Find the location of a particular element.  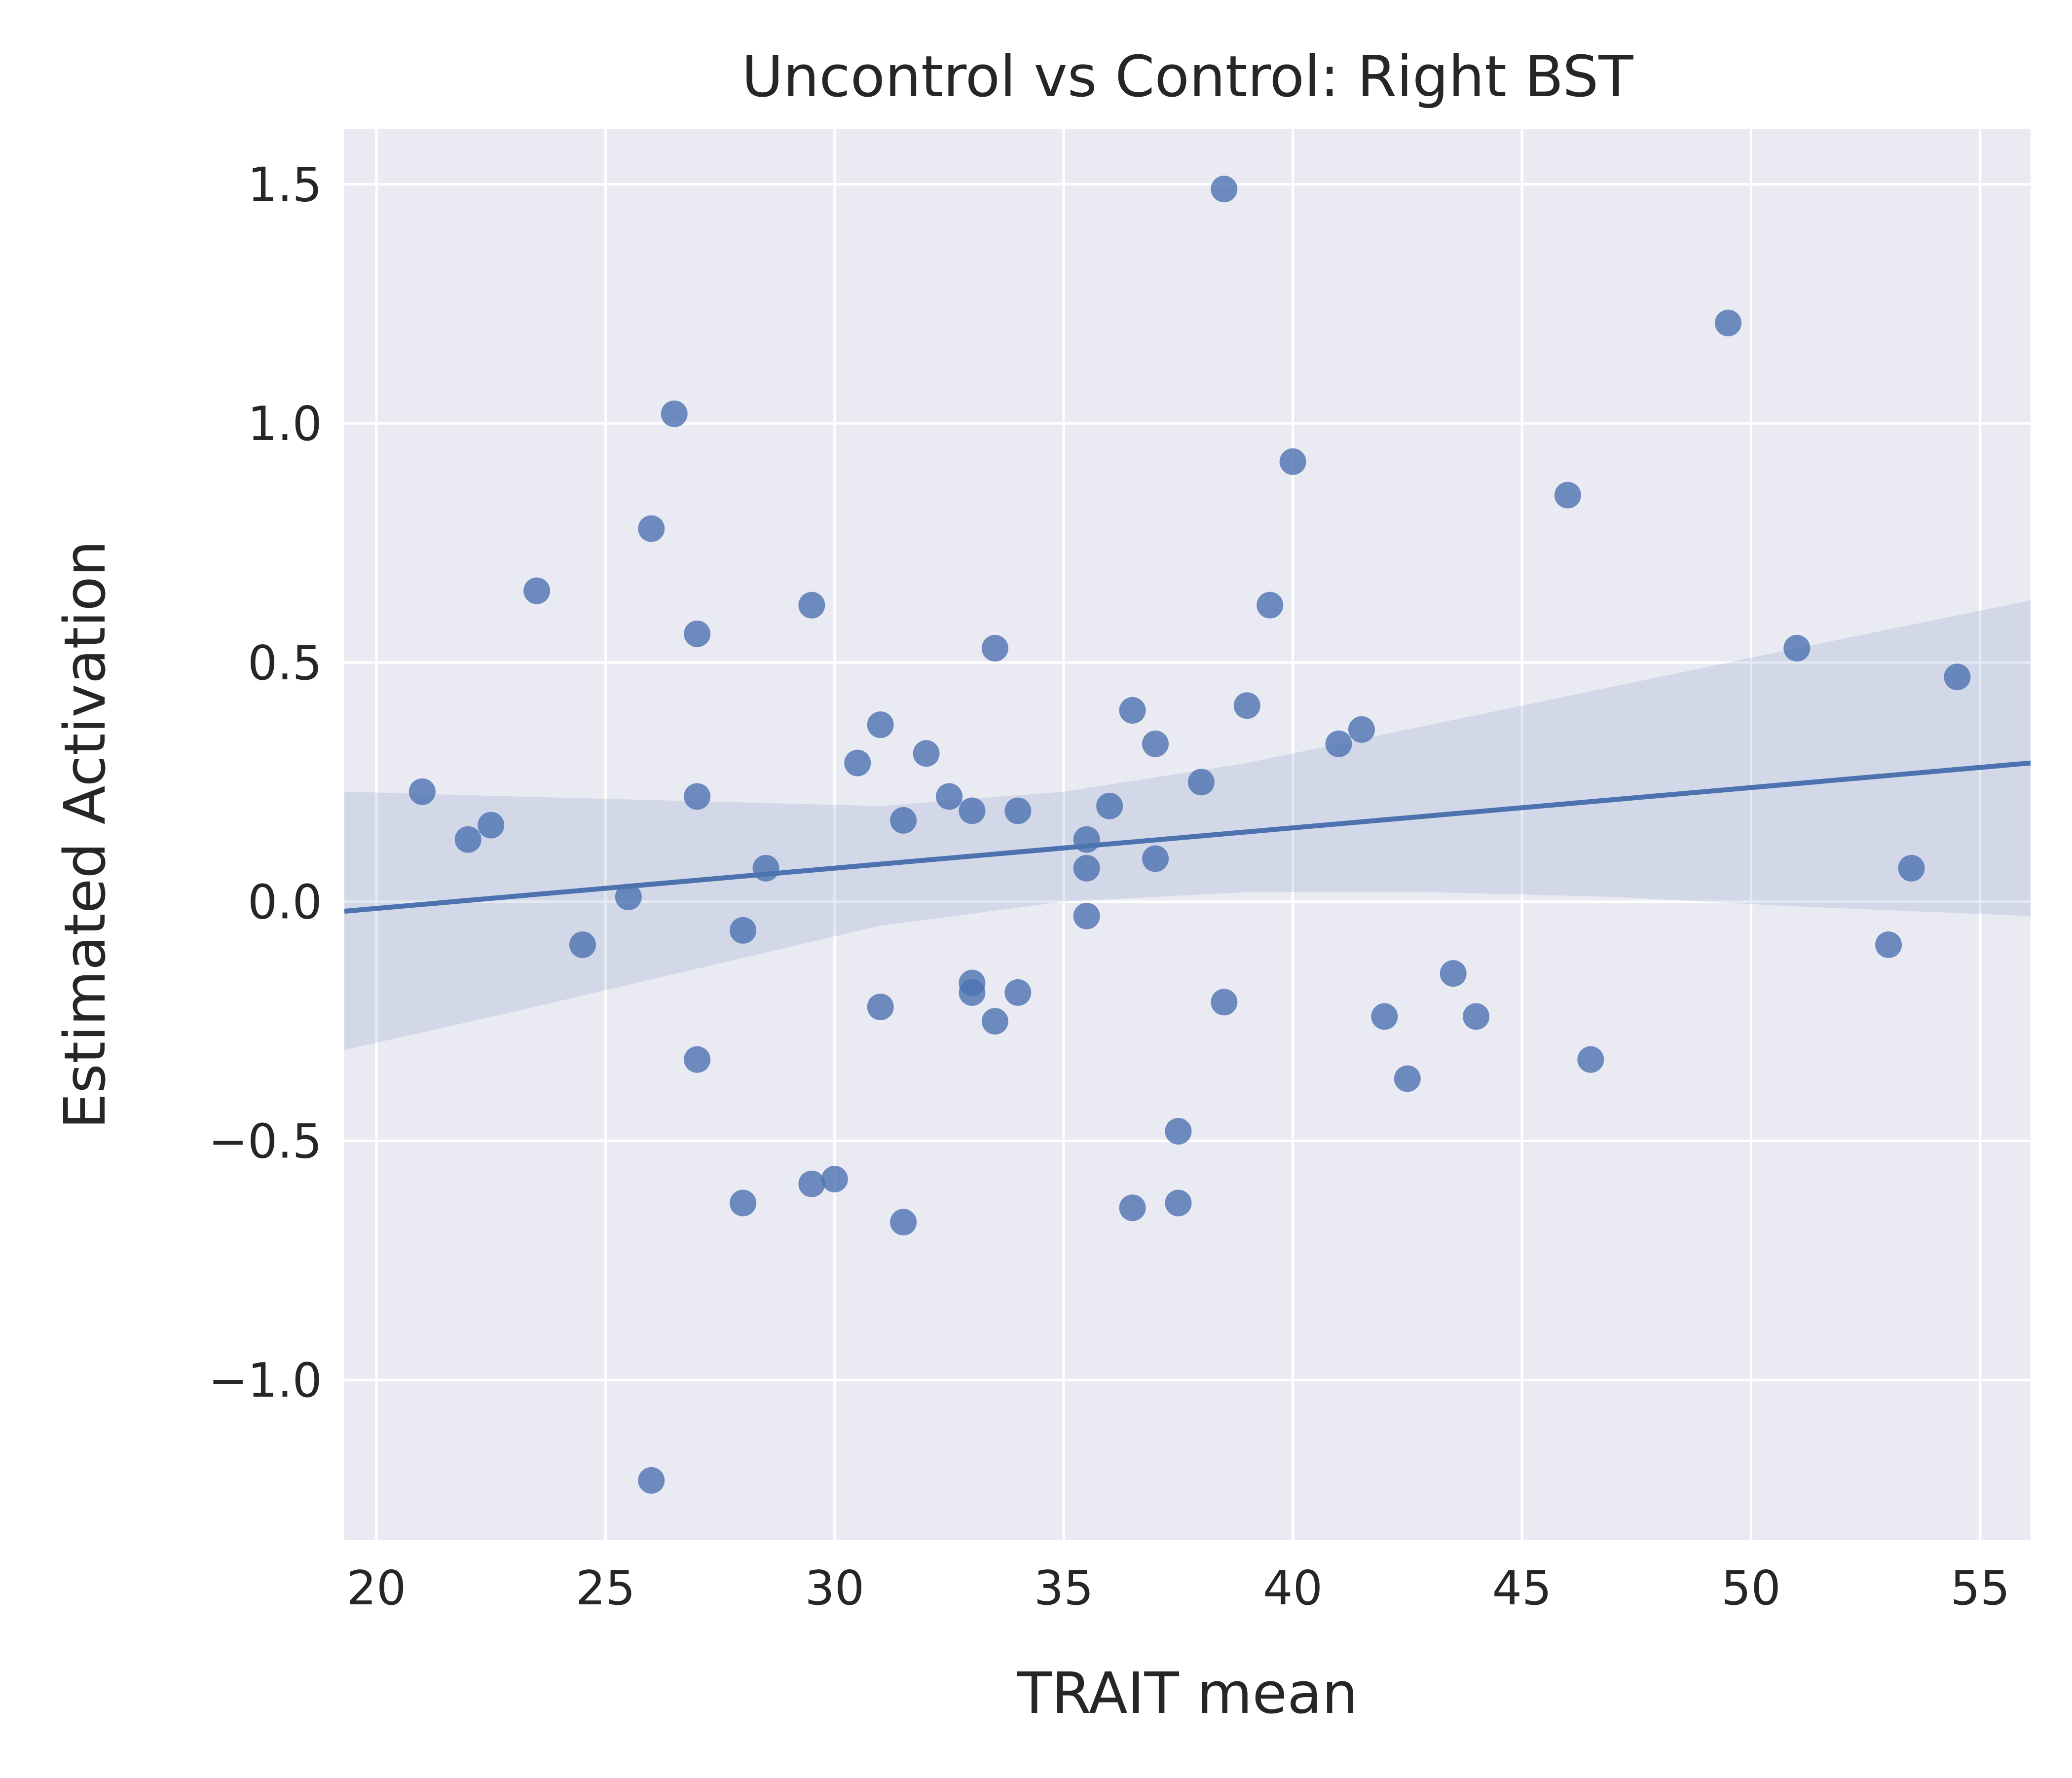

x-tick-label: 20 is located at coordinates (377, 1588).